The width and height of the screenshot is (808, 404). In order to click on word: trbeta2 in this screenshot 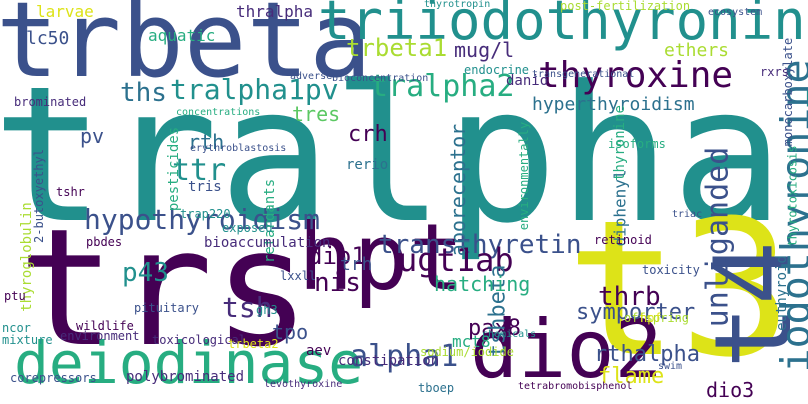, I will do `click(253, 344)`.